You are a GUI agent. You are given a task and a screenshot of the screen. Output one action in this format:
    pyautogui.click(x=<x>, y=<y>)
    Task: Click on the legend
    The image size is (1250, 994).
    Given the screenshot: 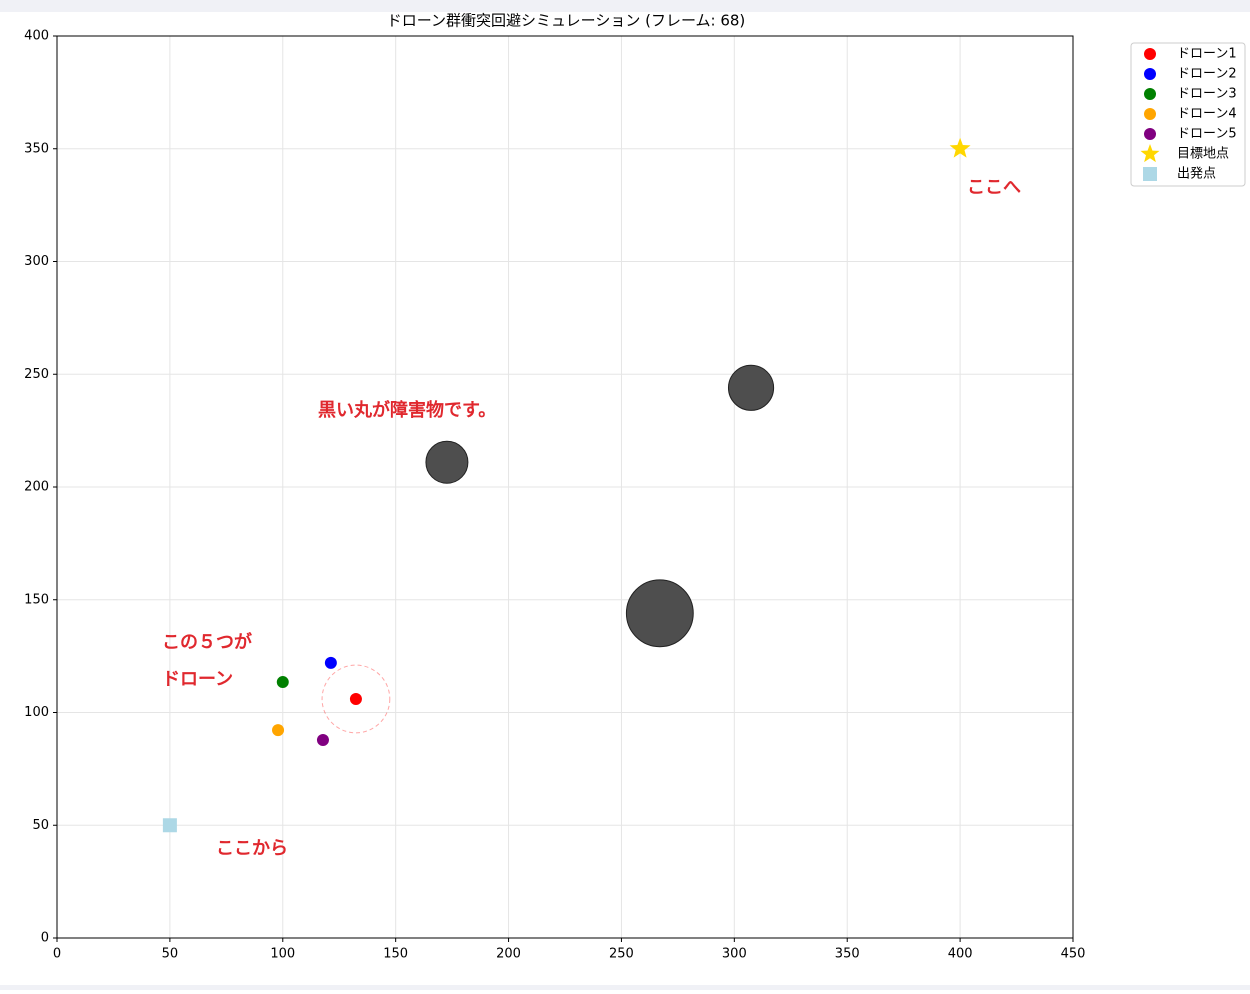 What is the action you would take?
    pyautogui.click(x=1188, y=114)
    